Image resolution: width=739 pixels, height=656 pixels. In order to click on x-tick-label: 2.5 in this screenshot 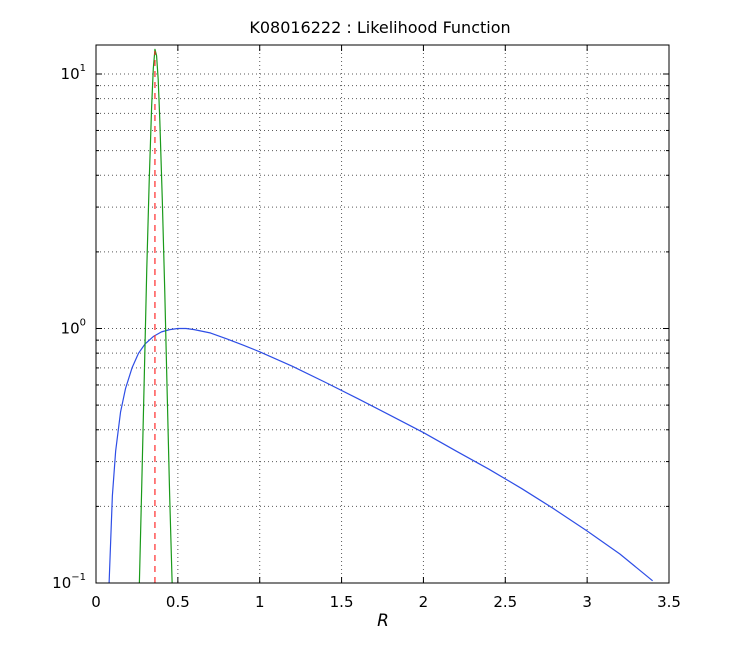, I will do `click(505, 602)`.